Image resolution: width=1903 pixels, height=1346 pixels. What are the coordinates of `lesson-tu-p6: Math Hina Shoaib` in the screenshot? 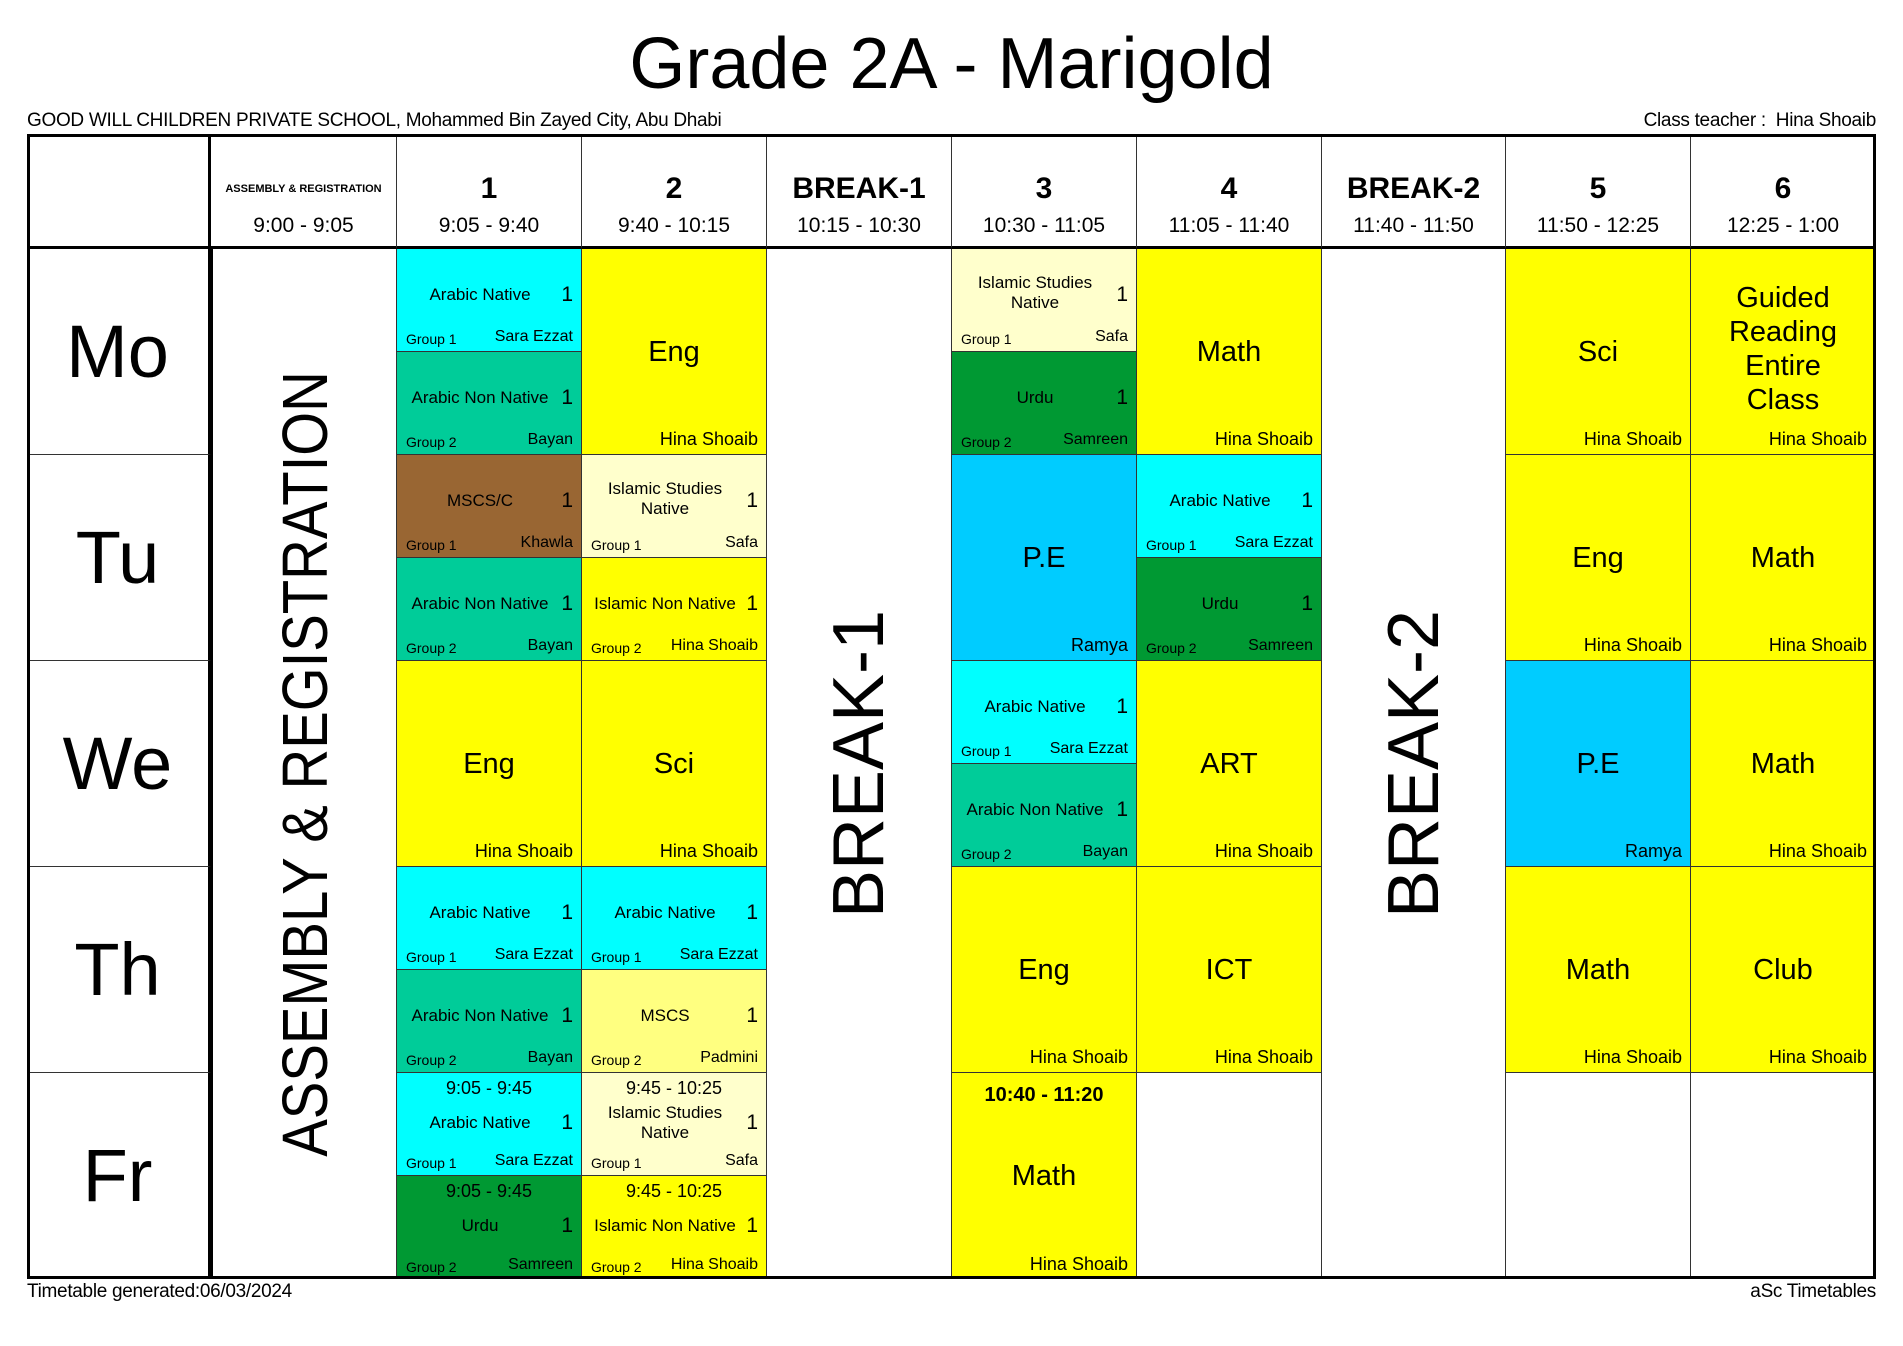 It's located at (1783, 558).